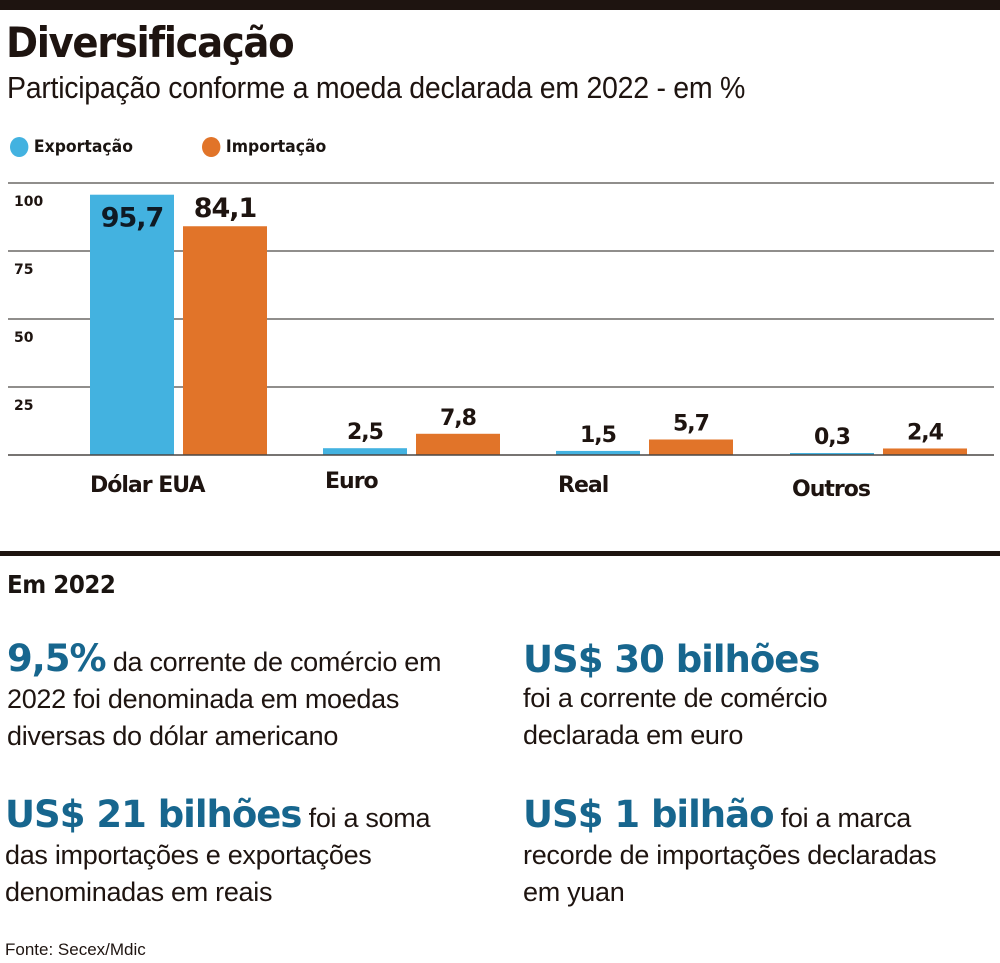  I want to click on x-category-label: Outros, so click(831, 489).